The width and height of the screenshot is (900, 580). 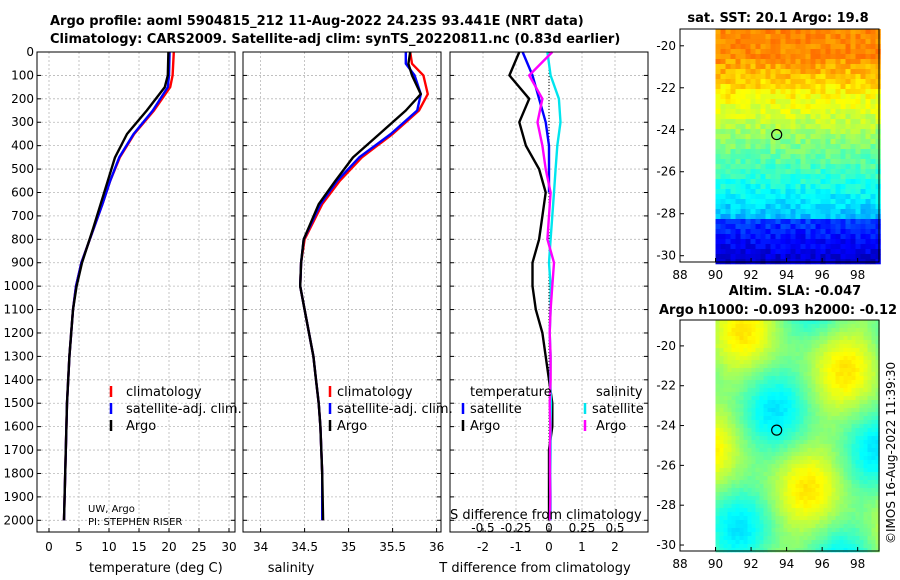 I want to click on diff-legend-temp-satellite: satellite, so click(x=496, y=409).